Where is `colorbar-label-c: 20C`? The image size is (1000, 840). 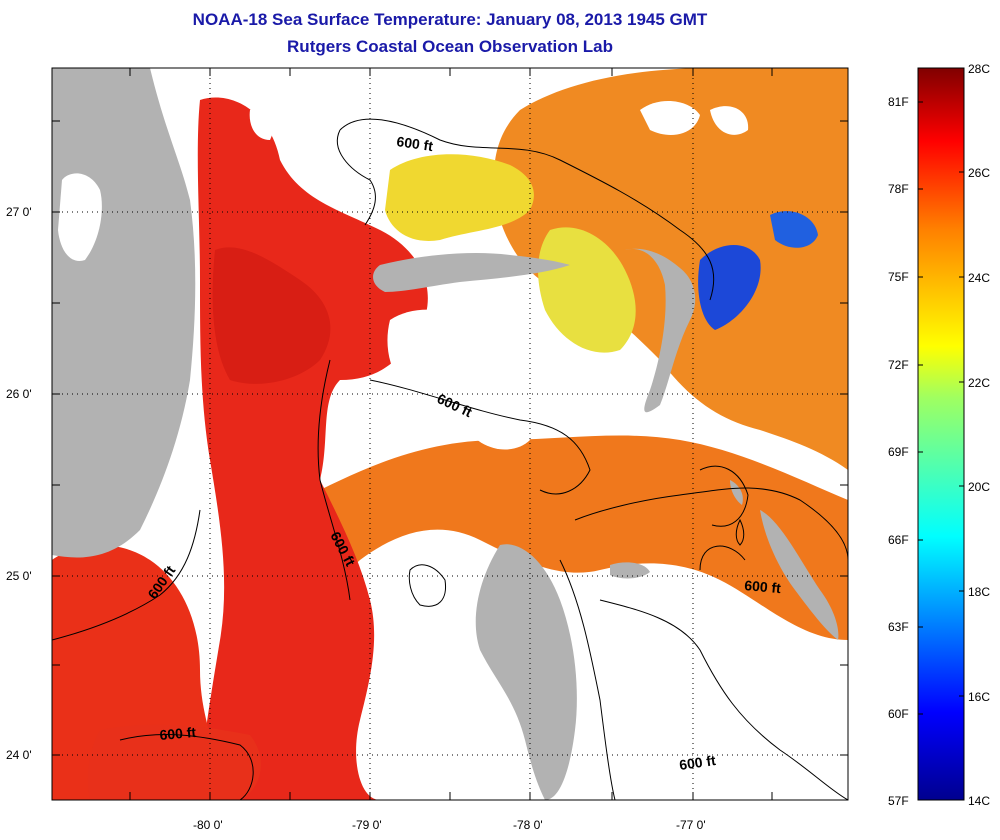 colorbar-label-c: 20C is located at coordinates (979, 487).